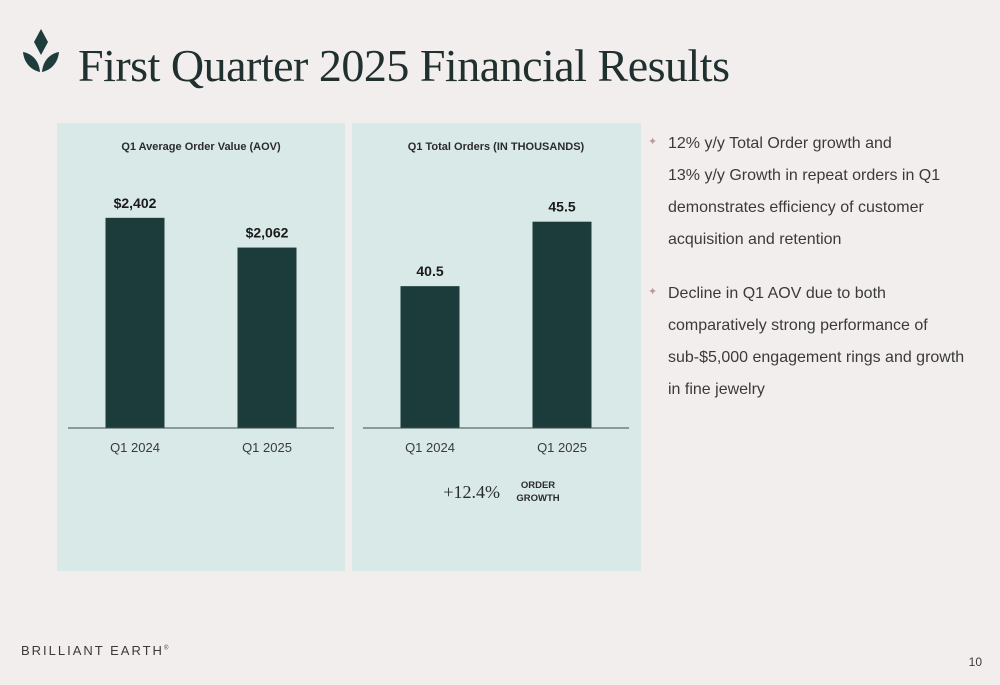  What do you see at coordinates (496, 147) in the screenshot?
I see `orders-chart-title: Q1 Total Orders (IN THOUSANDS)` at bounding box center [496, 147].